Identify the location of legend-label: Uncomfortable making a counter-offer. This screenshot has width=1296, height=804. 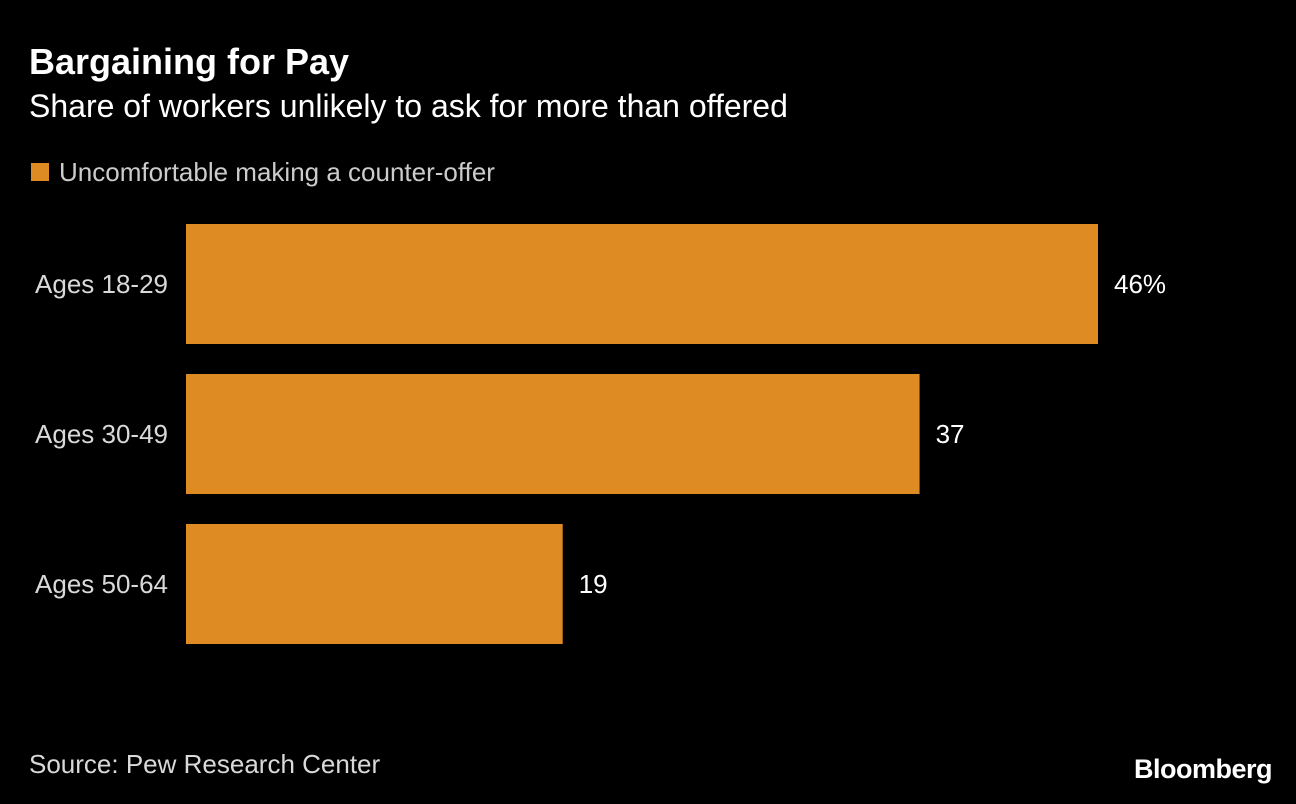
(277, 171).